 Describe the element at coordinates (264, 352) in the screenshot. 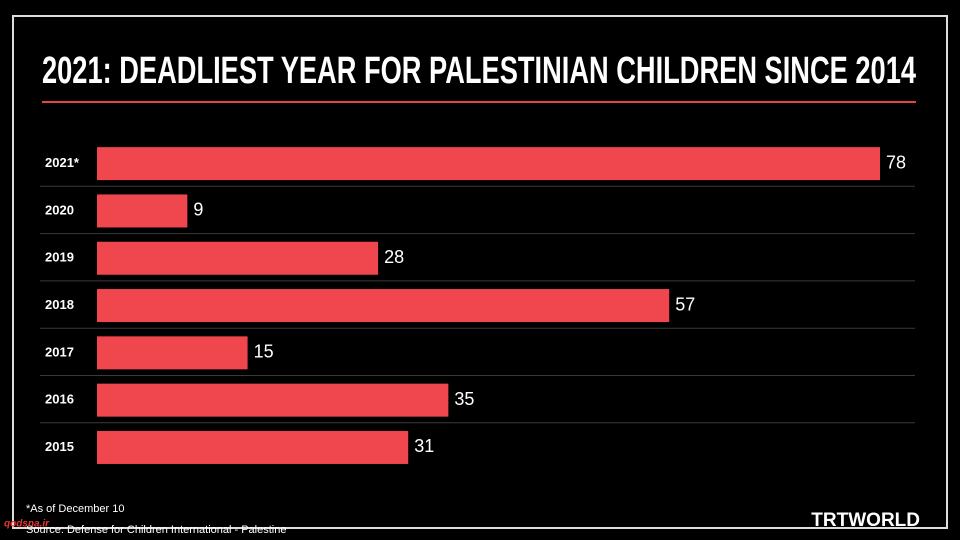

I see `value-label: 15` at that location.